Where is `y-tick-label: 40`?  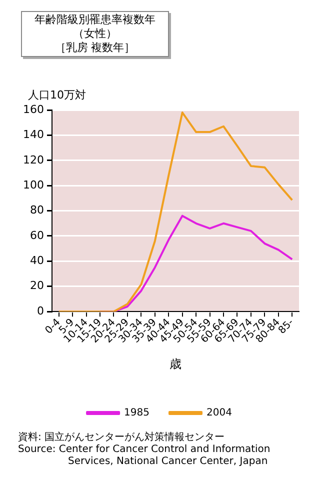 y-tick-label: 40 is located at coordinates (37, 261).